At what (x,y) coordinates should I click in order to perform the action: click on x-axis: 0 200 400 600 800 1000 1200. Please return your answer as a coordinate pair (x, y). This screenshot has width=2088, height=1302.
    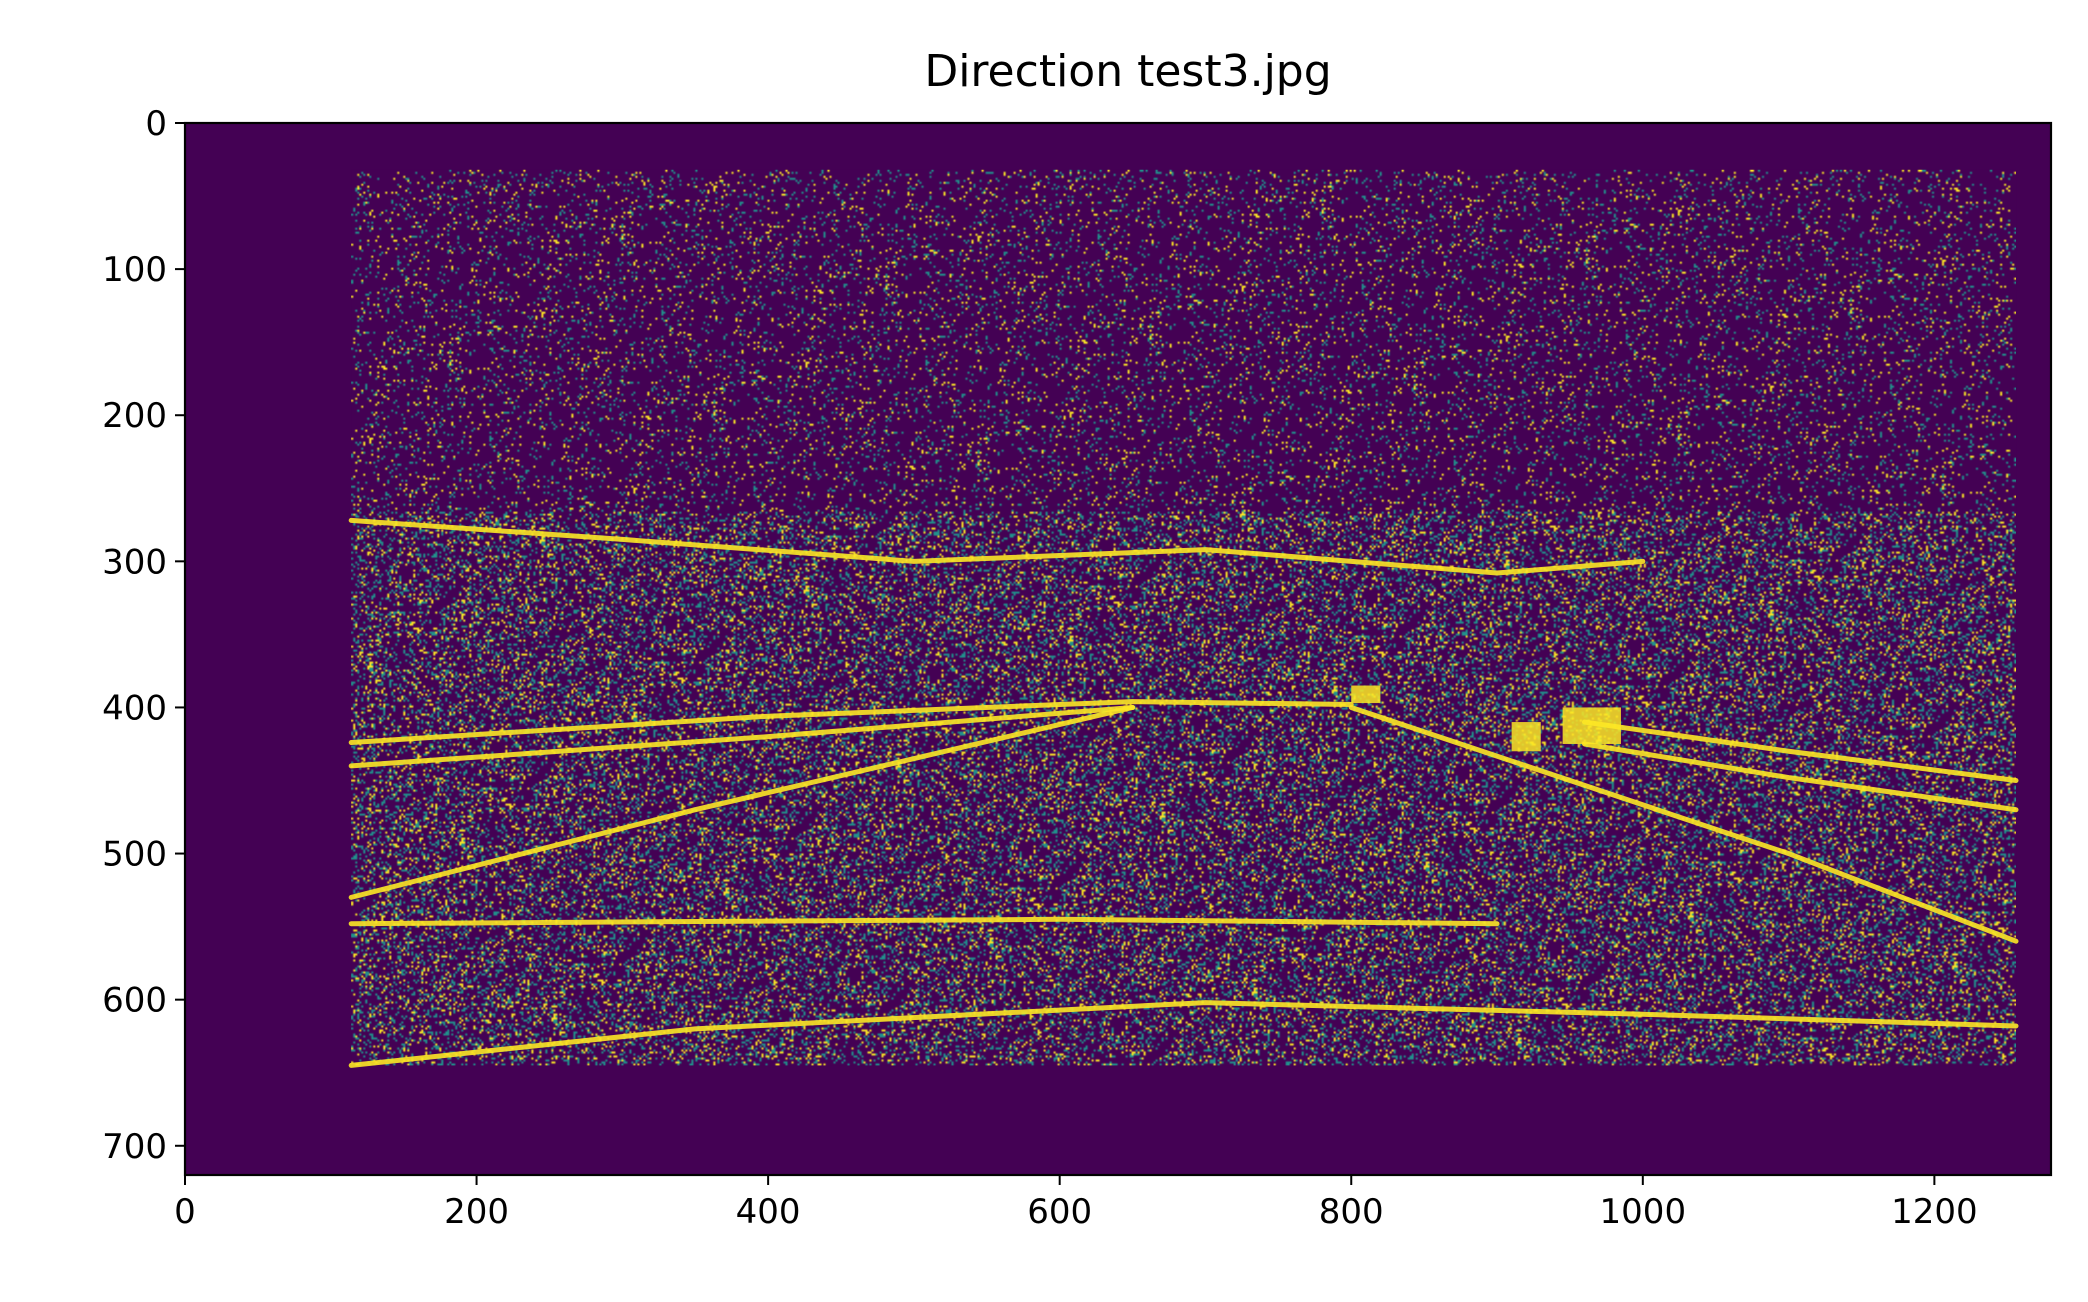
    Looking at the image, I should click on (1076, 1203).